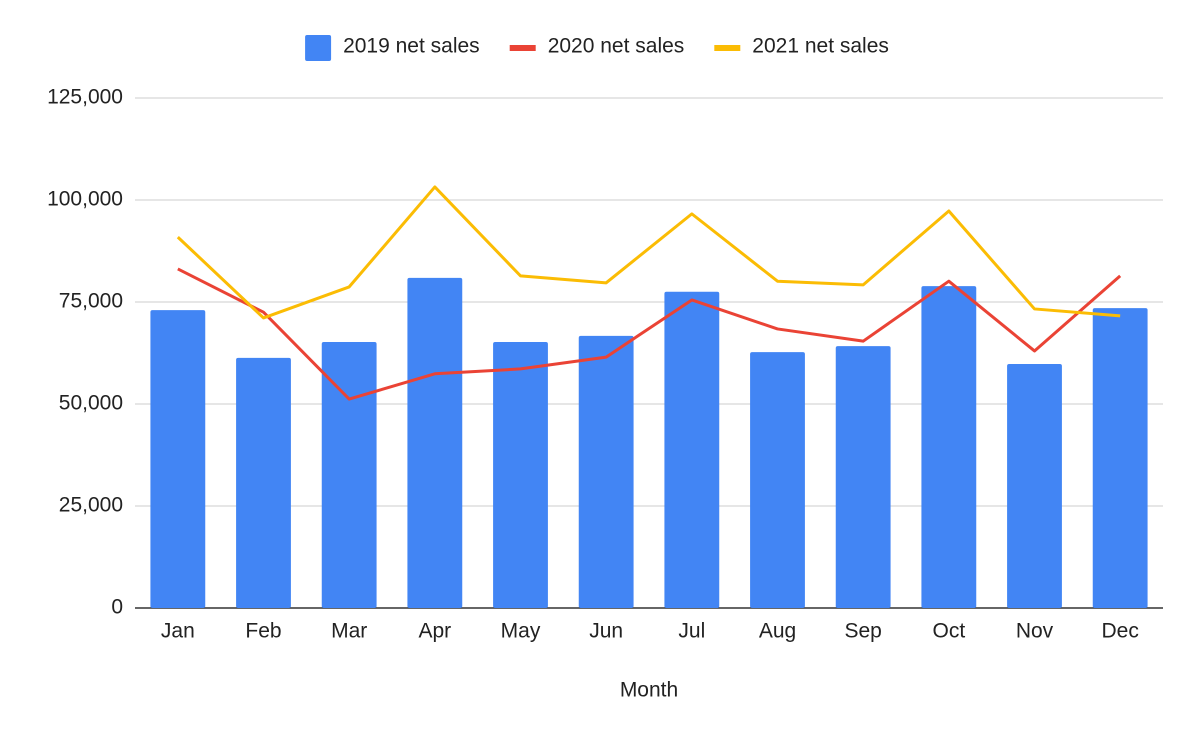 This screenshot has width=1200, height=742. I want to click on legend-swatch, so click(318, 48).